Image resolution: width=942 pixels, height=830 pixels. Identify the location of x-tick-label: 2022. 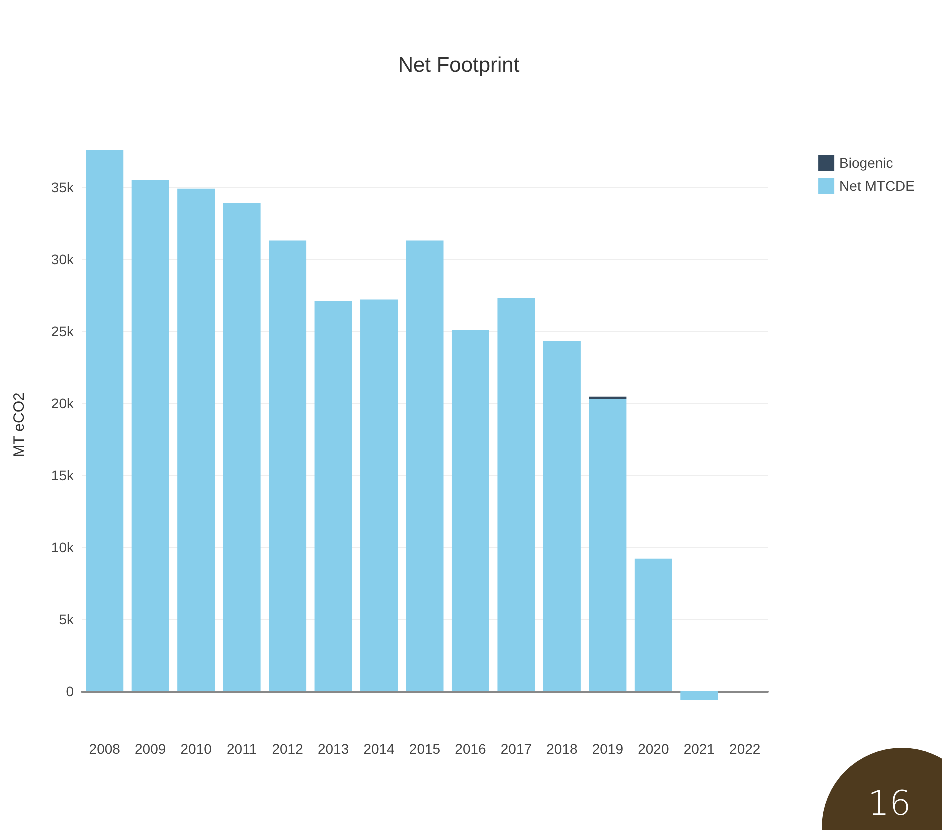
(745, 749).